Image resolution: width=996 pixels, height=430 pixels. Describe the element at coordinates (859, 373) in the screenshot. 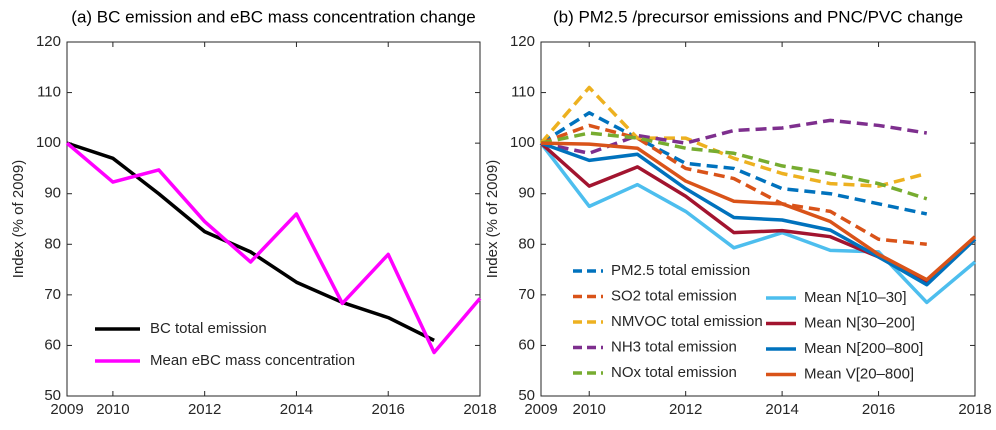

I see `legend-label: Mean V[20–800]` at that location.